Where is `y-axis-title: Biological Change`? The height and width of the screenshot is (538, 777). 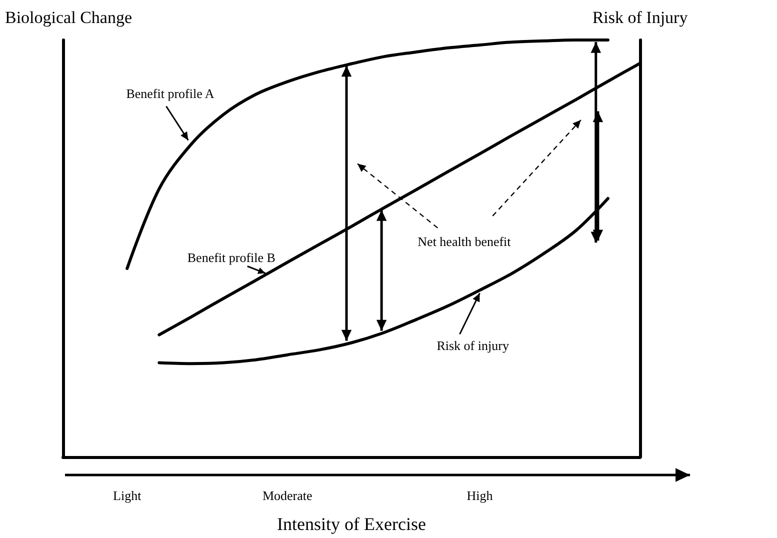
y-axis-title: Biological Change is located at coordinates (68, 17).